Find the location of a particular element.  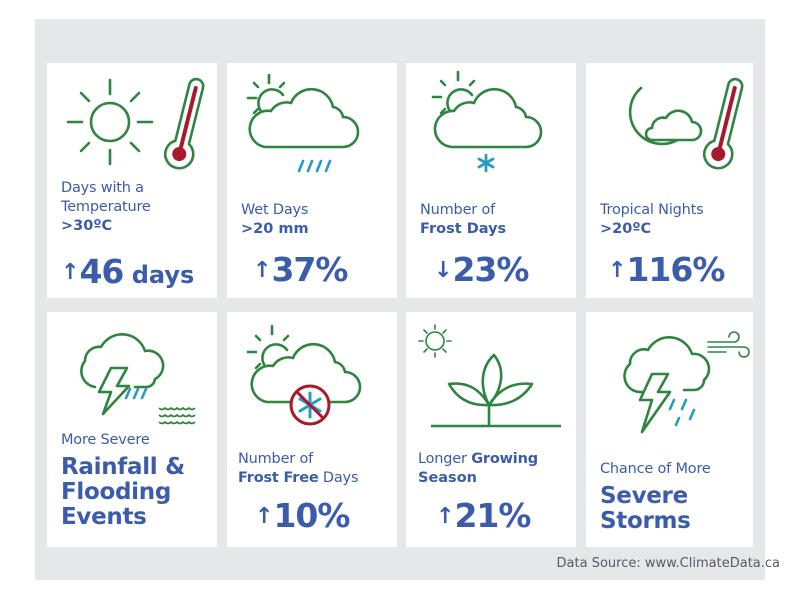

card-stat: ↑116% is located at coordinates (677, 270).